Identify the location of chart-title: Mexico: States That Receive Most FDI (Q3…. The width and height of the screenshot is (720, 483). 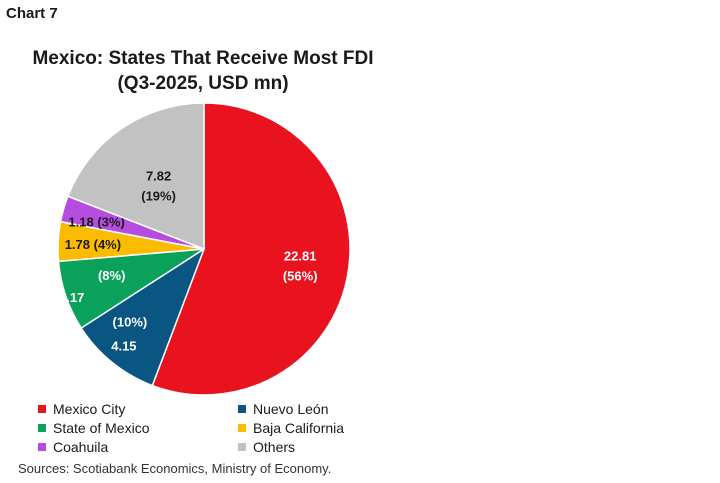
(203, 71).